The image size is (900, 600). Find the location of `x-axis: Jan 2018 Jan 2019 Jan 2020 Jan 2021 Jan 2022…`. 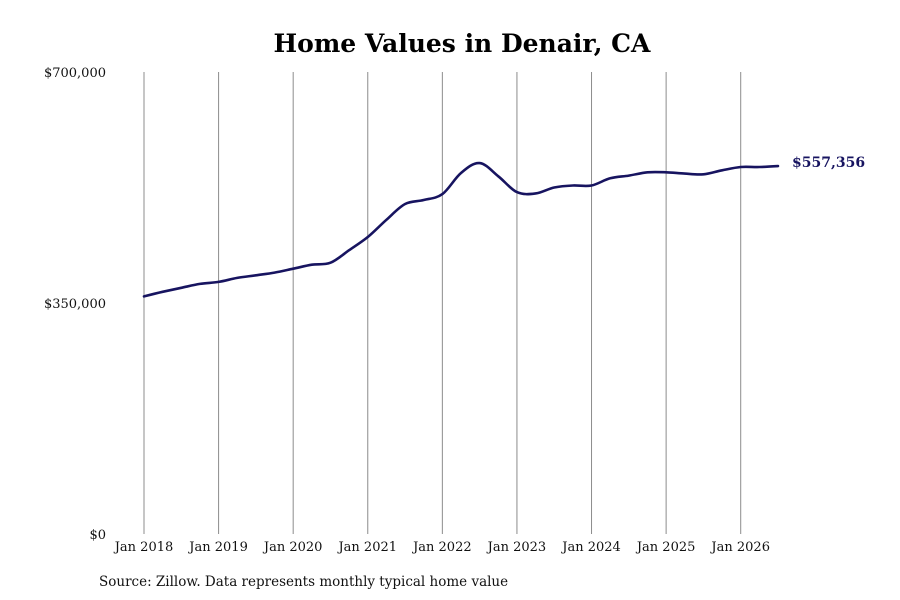

x-axis: Jan 2018 Jan 2019 Jan 2020 Jan 2021 Jan 2022… is located at coordinates (441, 547).